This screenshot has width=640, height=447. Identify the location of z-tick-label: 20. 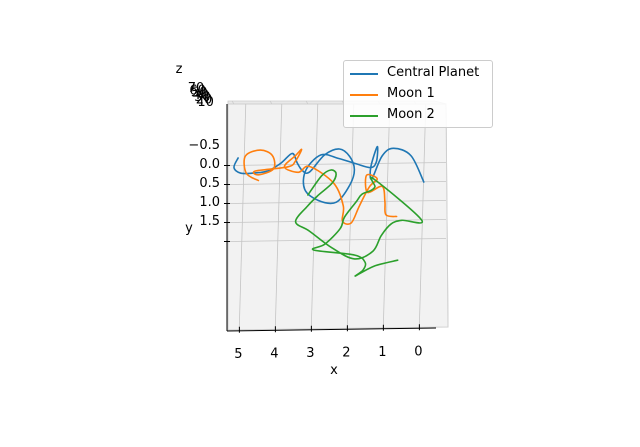
(204, 100).